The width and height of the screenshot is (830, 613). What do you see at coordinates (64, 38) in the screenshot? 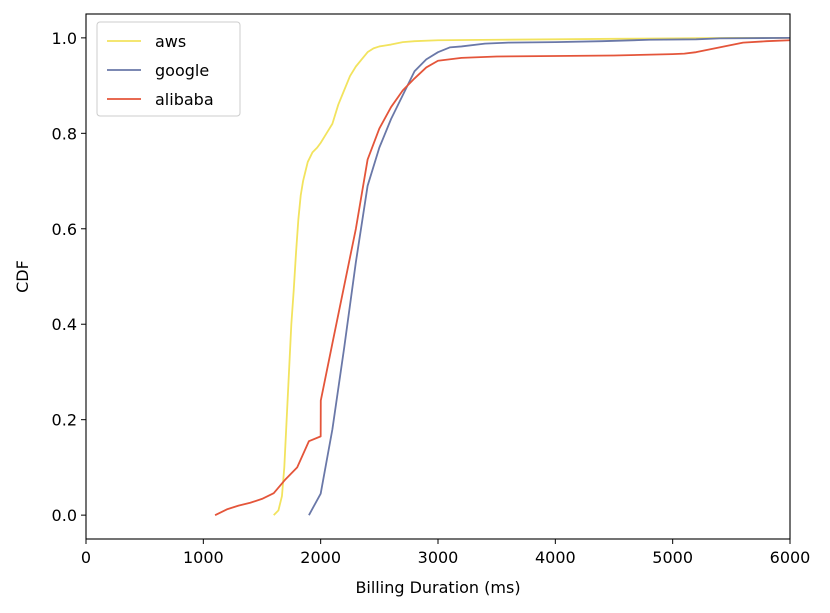
I see `y-tick-label: 1.0` at bounding box center [64, 38].